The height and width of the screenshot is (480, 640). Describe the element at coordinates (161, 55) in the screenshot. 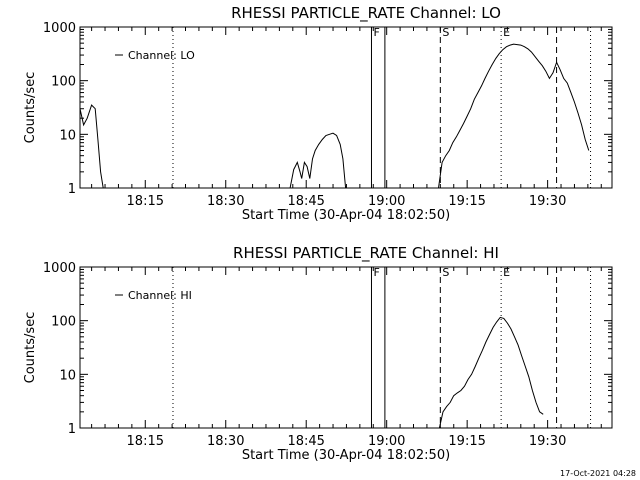

I see `legend-label: Channel: LO` at that location.